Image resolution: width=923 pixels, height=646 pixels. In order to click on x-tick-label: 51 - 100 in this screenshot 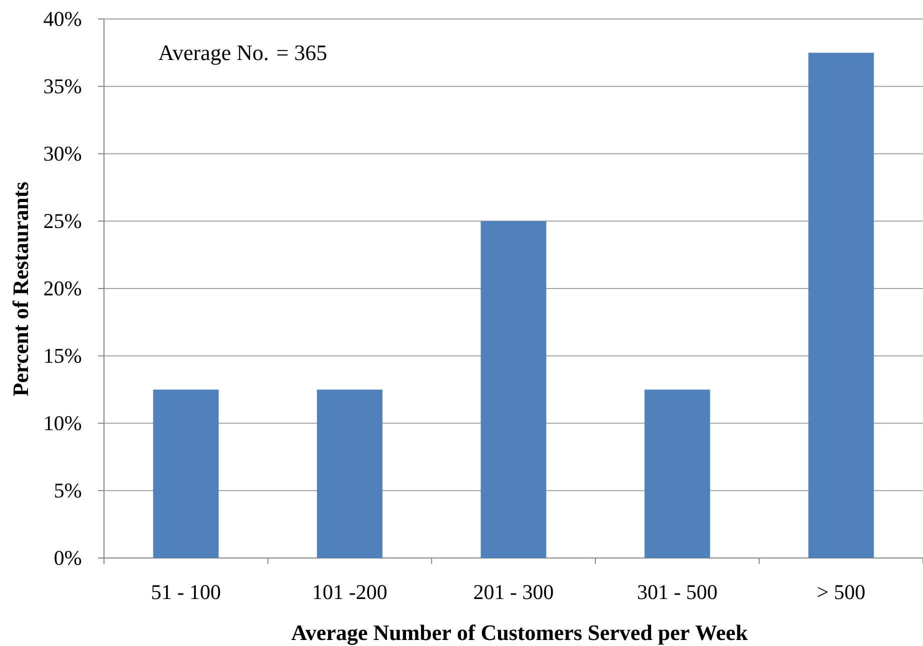, I will do `click(186, 592)`.